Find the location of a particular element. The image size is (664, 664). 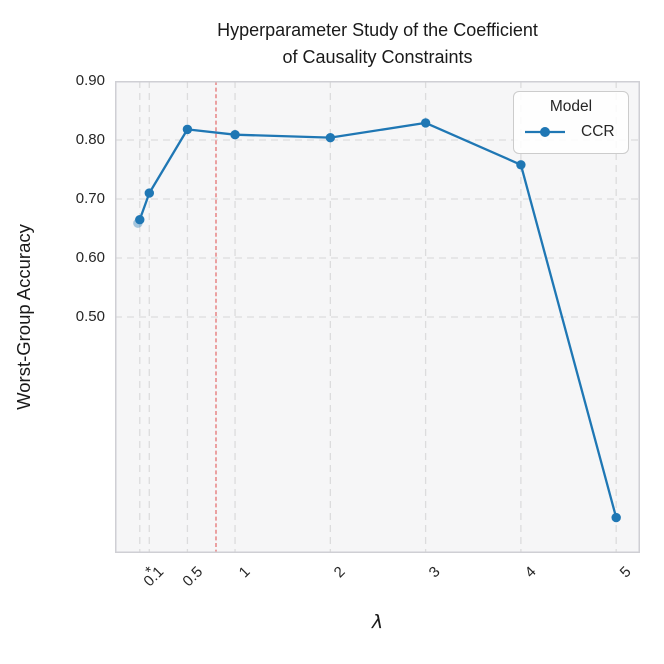

x-tick-label: 2 is located at coordinates (339, 572).